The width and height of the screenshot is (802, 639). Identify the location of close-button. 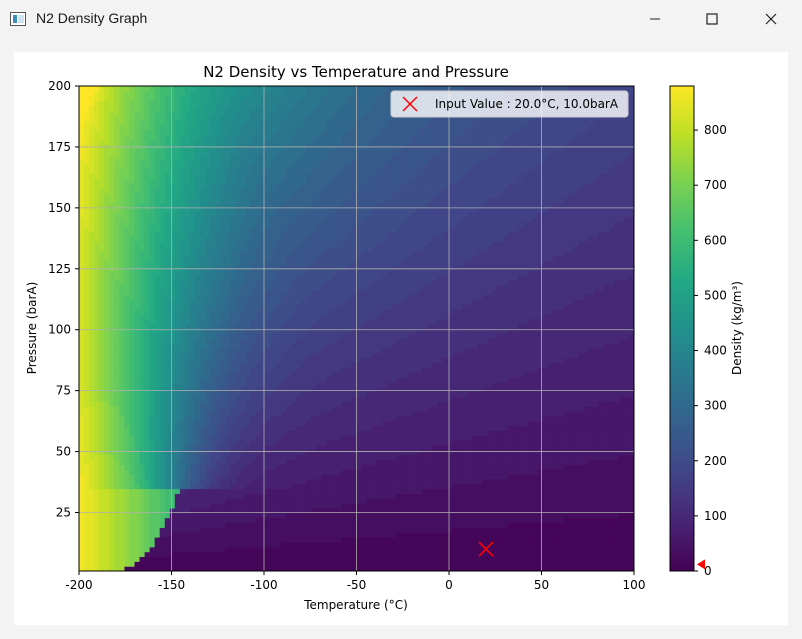
(771, 19).